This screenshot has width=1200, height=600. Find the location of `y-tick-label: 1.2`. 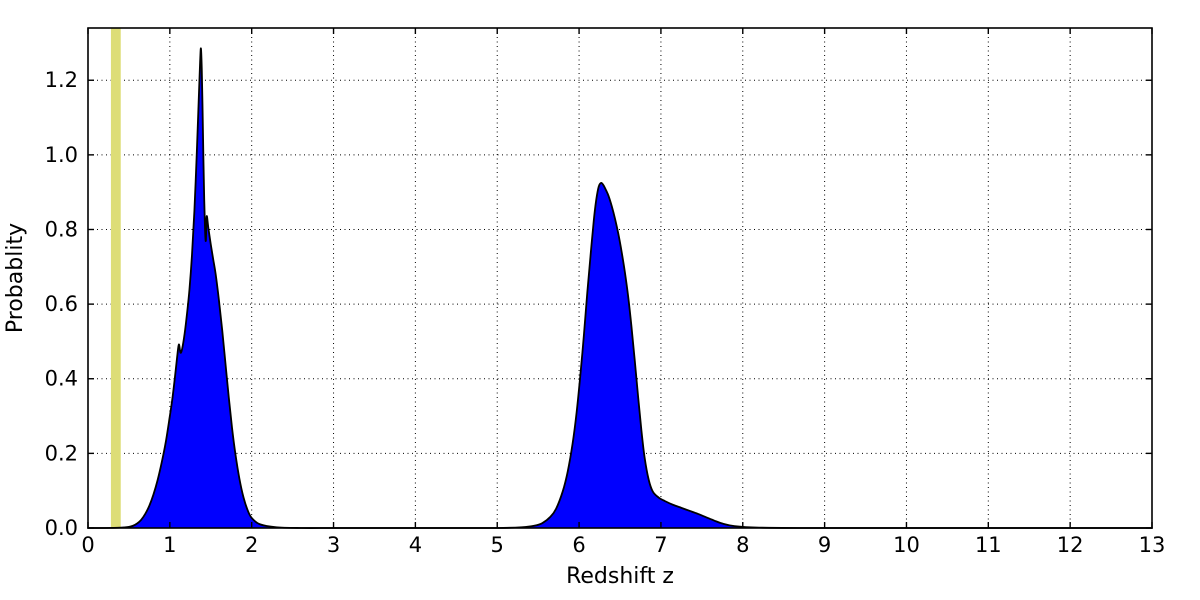

y-tick-label: 1.2 is located at coordinates (61, 80).